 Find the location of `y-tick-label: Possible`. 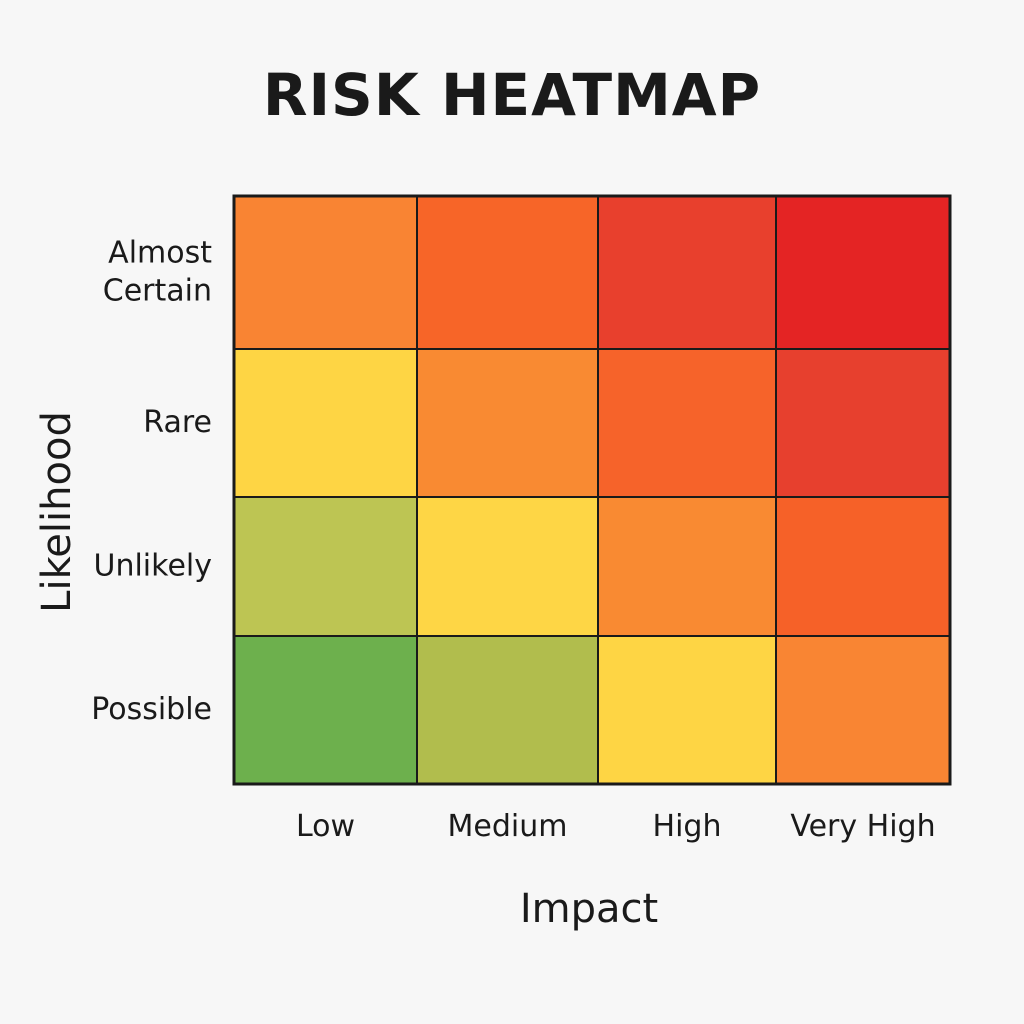

y-tick-label: Possible is located at coordinates (151, 709).